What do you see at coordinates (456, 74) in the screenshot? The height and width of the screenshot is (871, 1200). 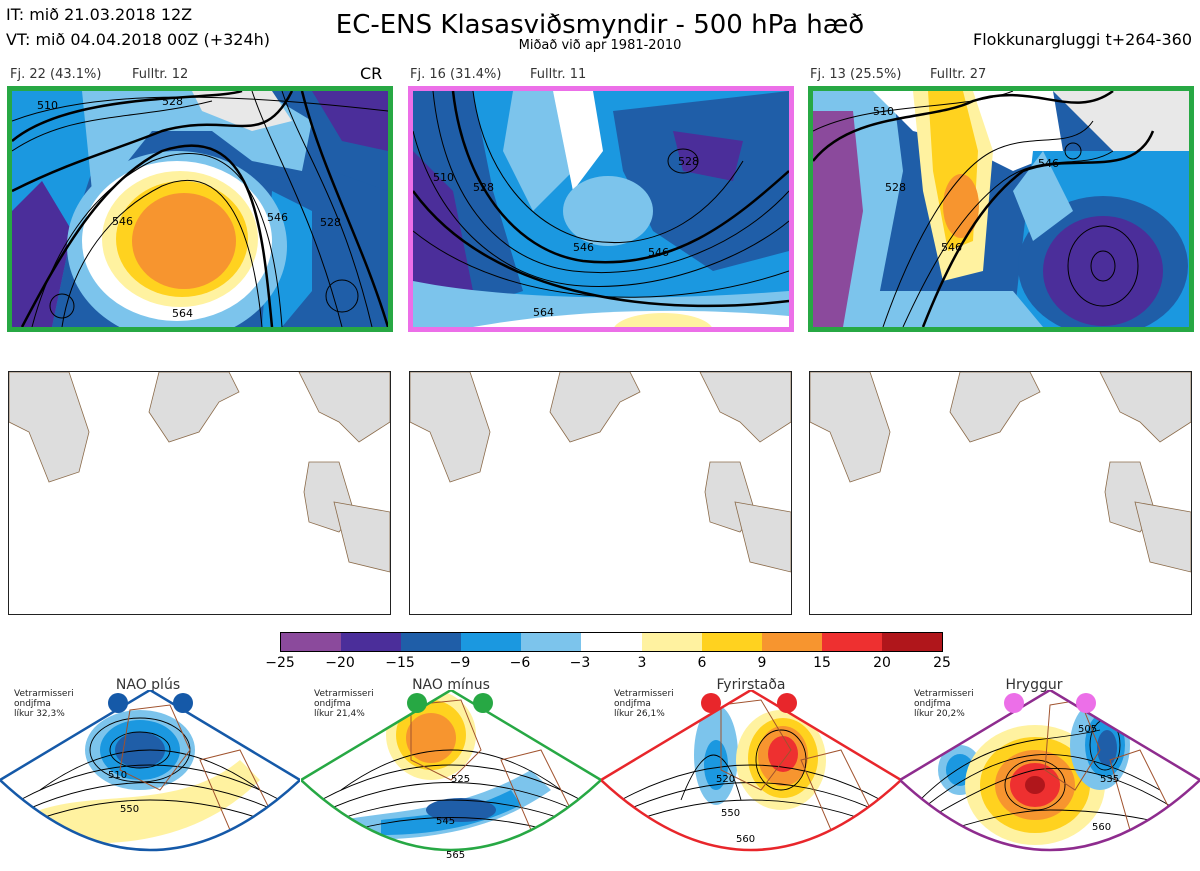 I see `cluster-2-label: Fj. 16 (31.4%)` at bounding box center [456, 74].